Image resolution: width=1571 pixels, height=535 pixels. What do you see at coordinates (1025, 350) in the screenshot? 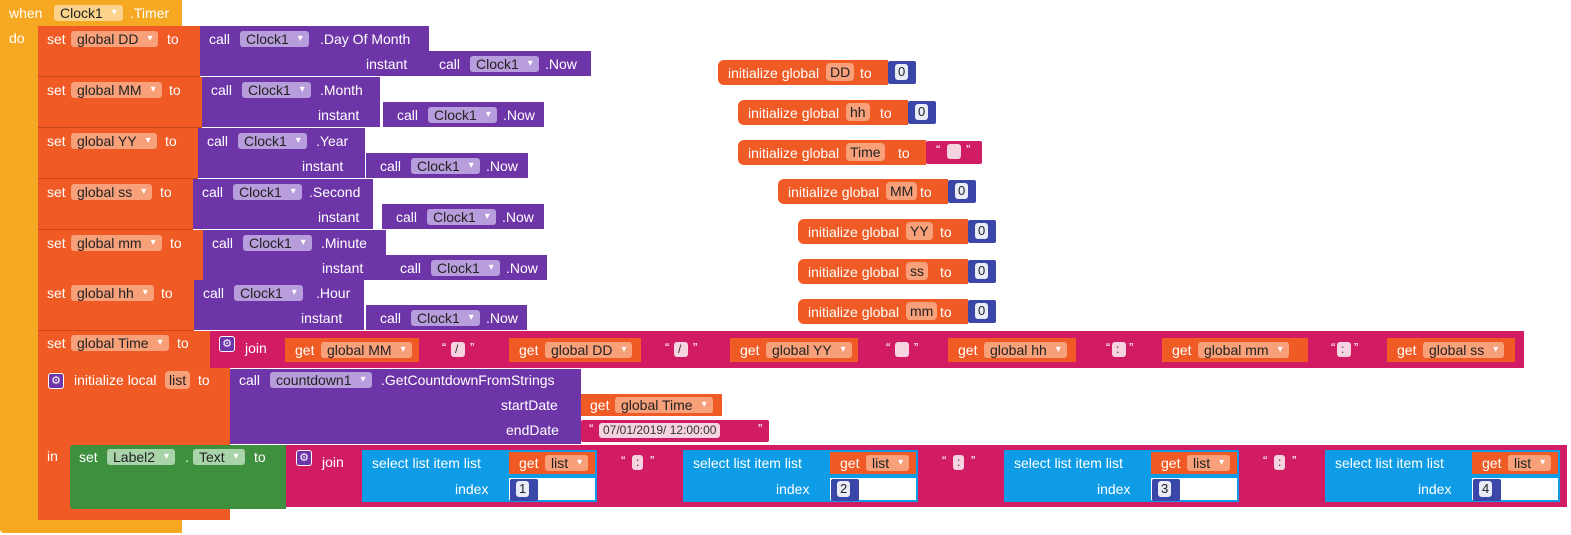
I see `get-var-dropdown: global hh` at bounding box center [1025, 350].